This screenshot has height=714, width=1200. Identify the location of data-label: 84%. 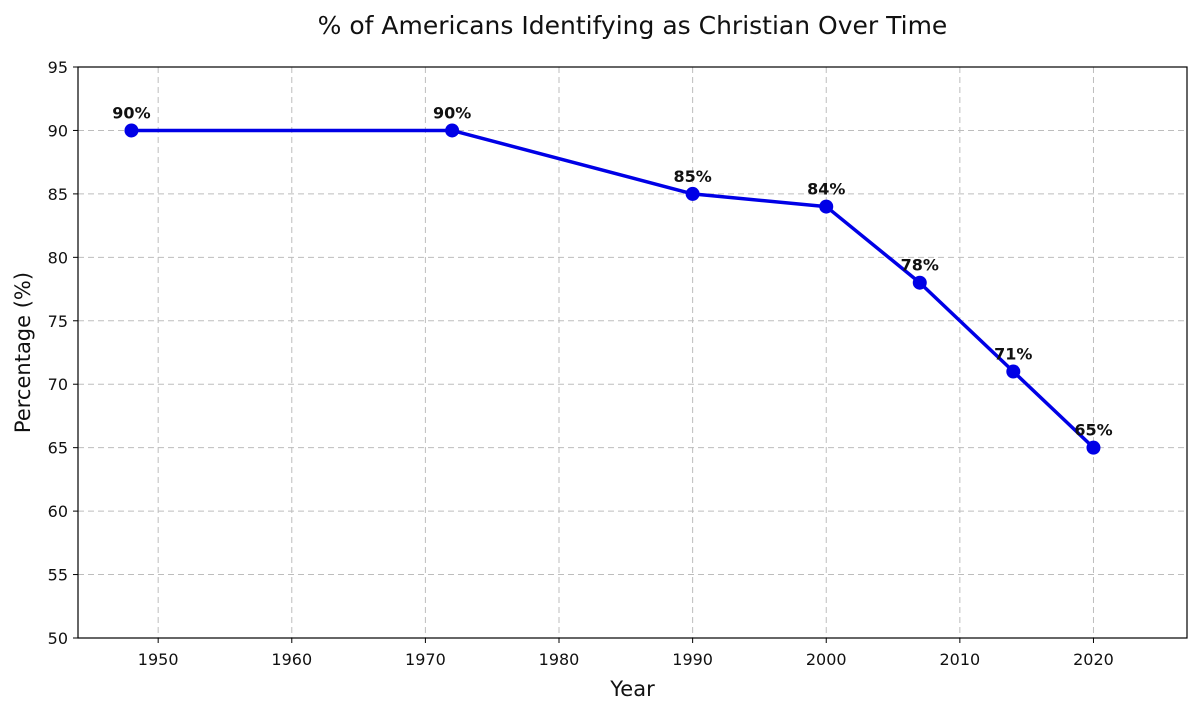
(826, 189).